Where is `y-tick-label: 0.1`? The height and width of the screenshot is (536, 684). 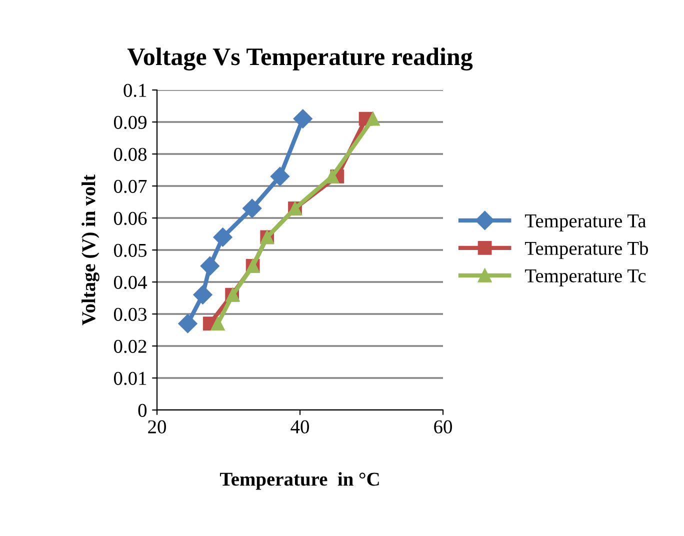
y-tick-label: 0.1 is located at coordinates (135, 91).